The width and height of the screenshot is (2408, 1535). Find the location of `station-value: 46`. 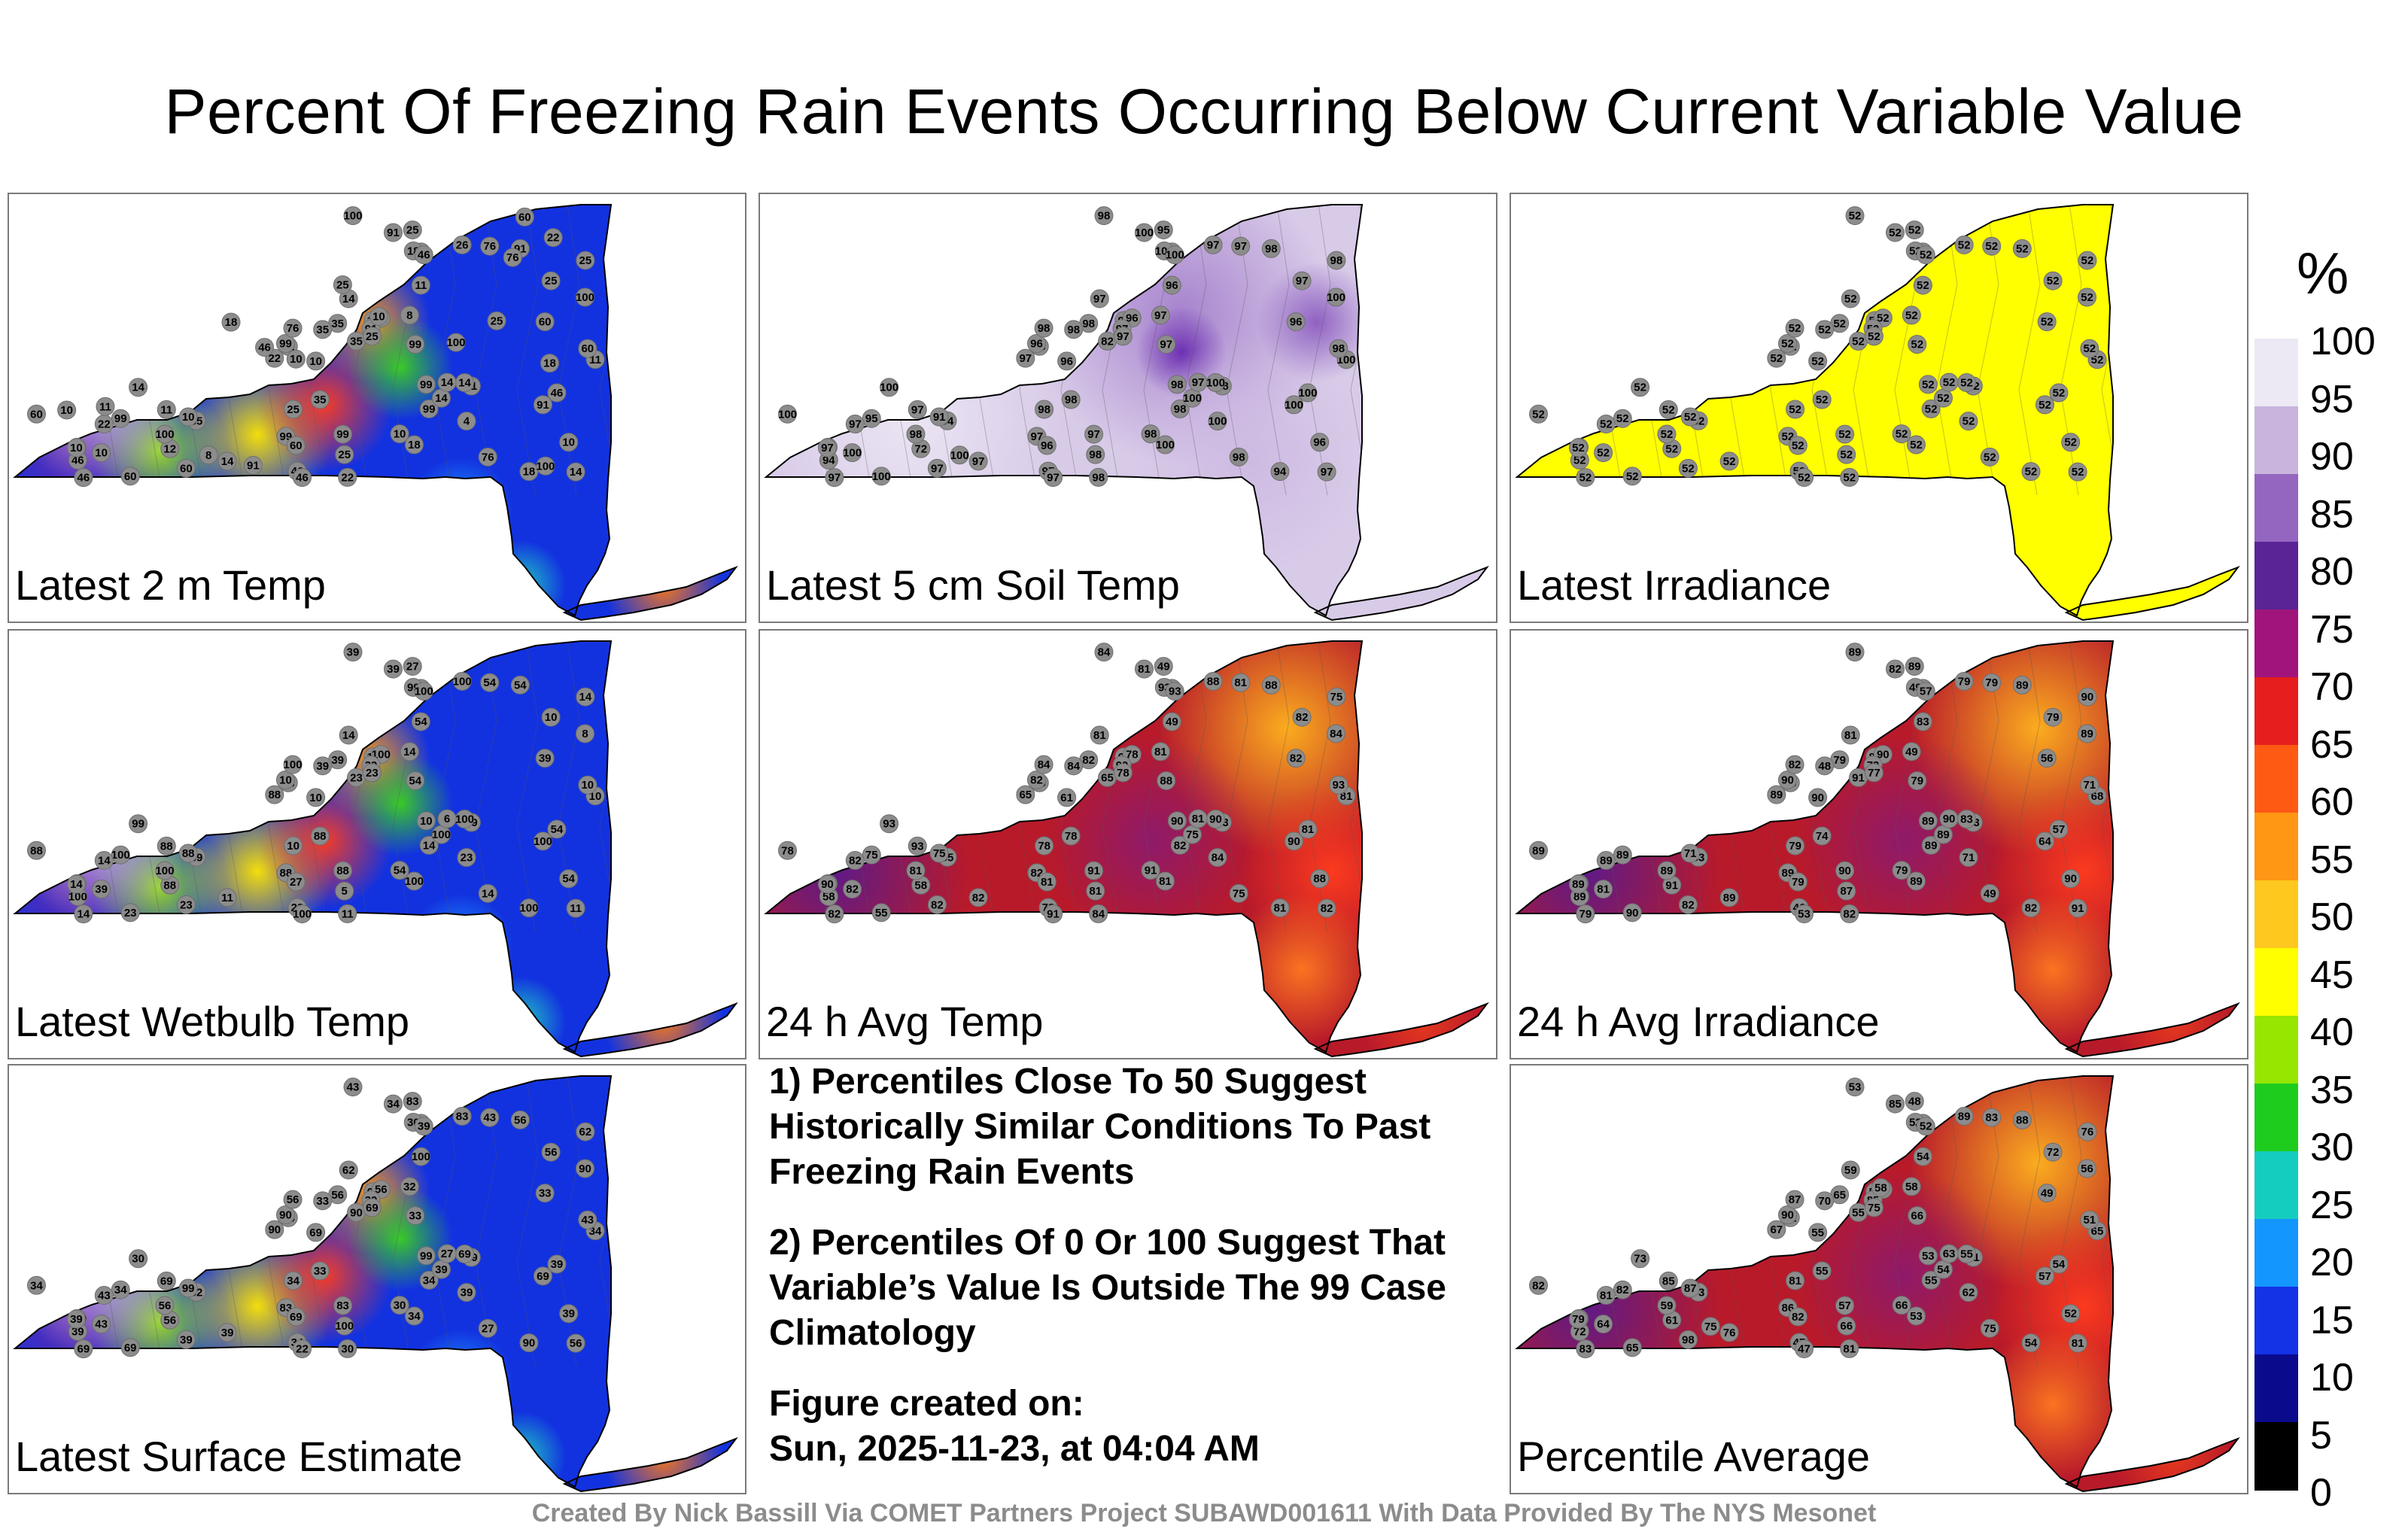

station-value: 46 is located at coordinates (557, 393).